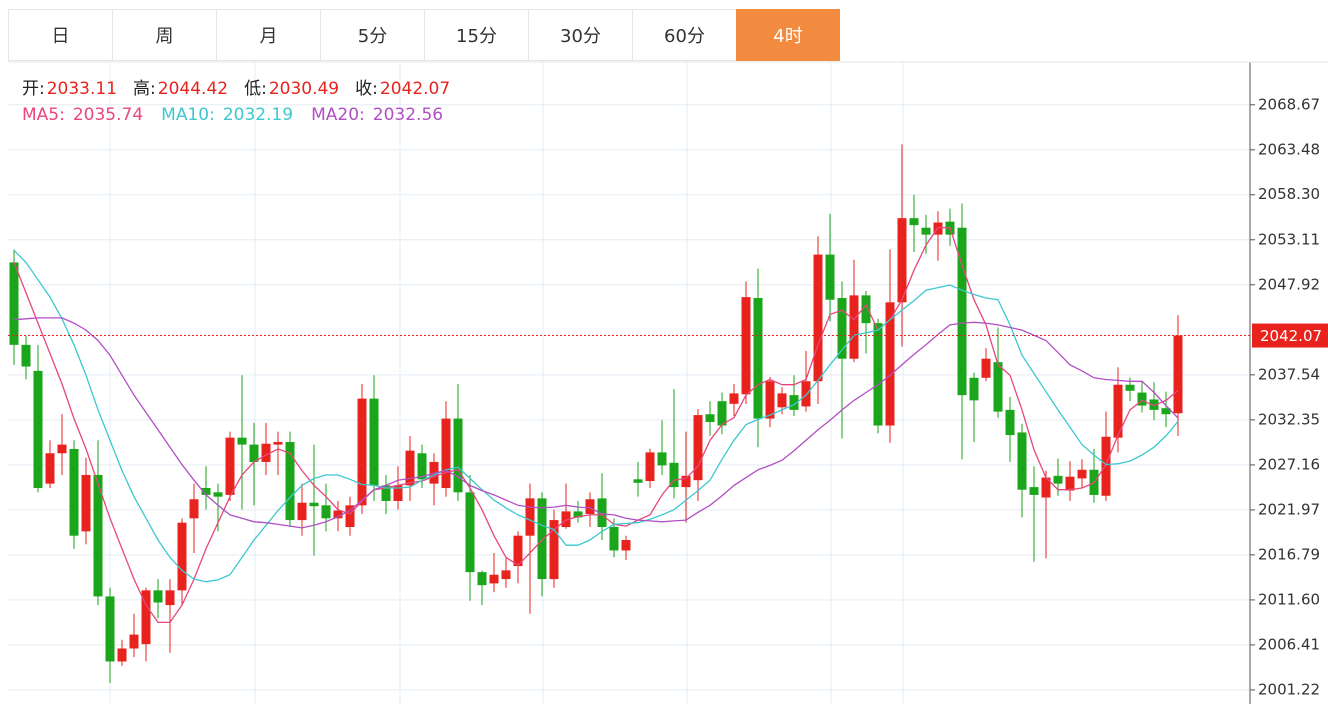 The image size is (1328, 704). Describe the element at coordinates (408, 115) in the screenshot. I see `legend-value: 2032.56` at that location.